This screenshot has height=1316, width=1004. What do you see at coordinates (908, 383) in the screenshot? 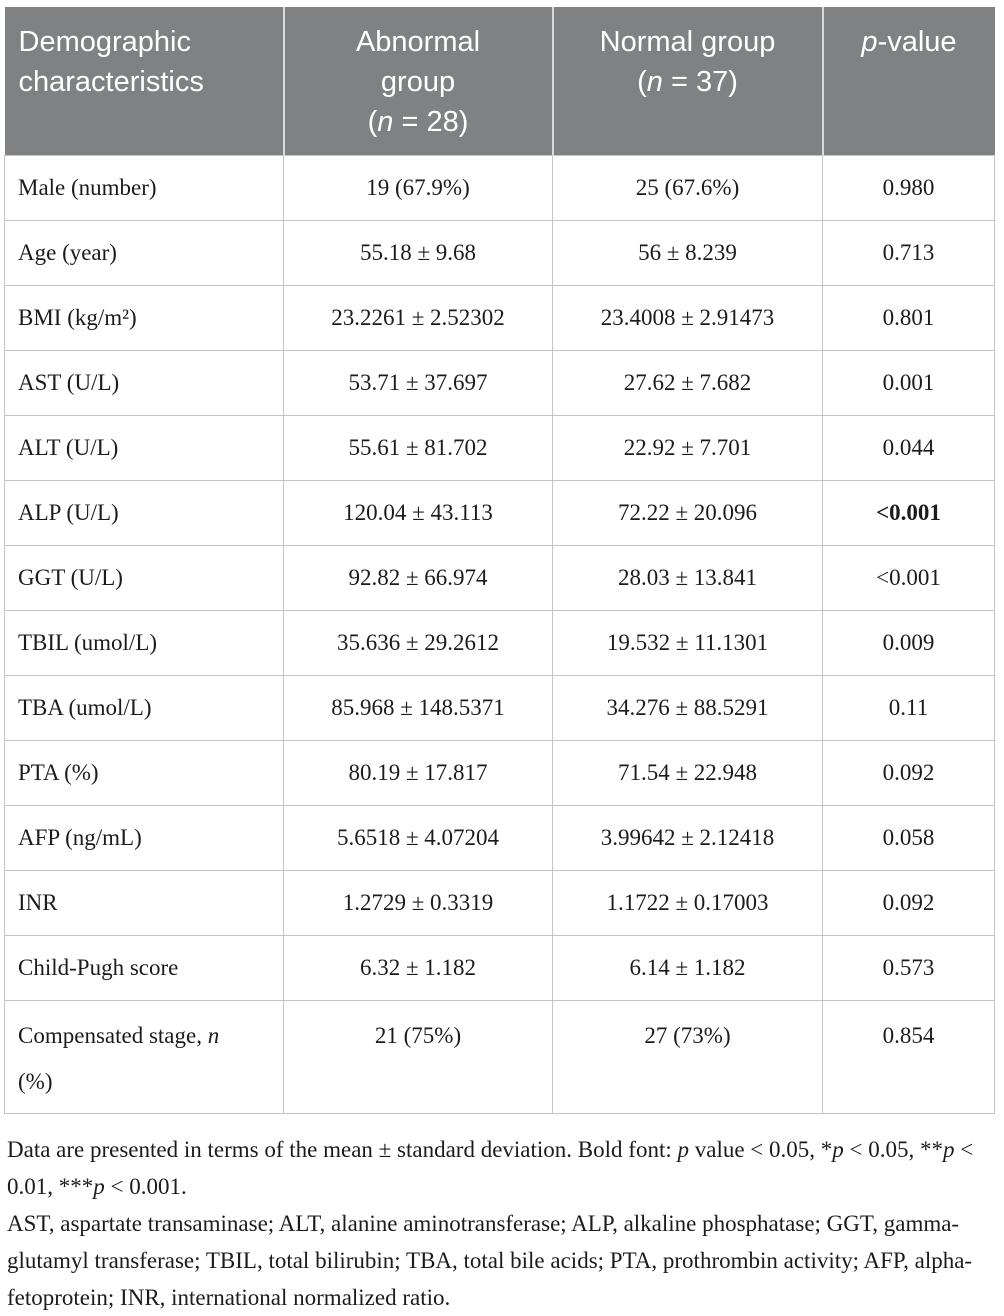
I see `p-value: 0.001` at bounding box center [908, 383].